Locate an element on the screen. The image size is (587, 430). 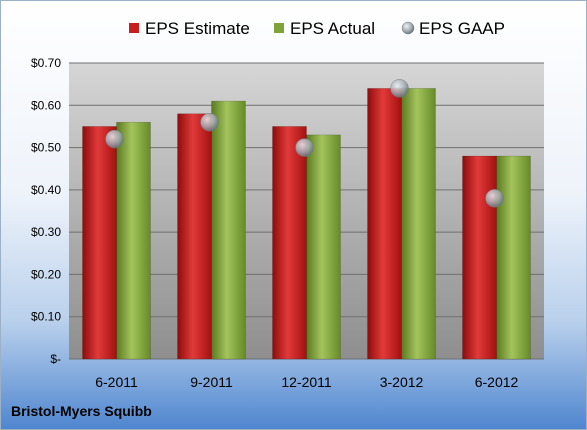
y-tick-label: $0.10 is located at coordinates (46, 317).